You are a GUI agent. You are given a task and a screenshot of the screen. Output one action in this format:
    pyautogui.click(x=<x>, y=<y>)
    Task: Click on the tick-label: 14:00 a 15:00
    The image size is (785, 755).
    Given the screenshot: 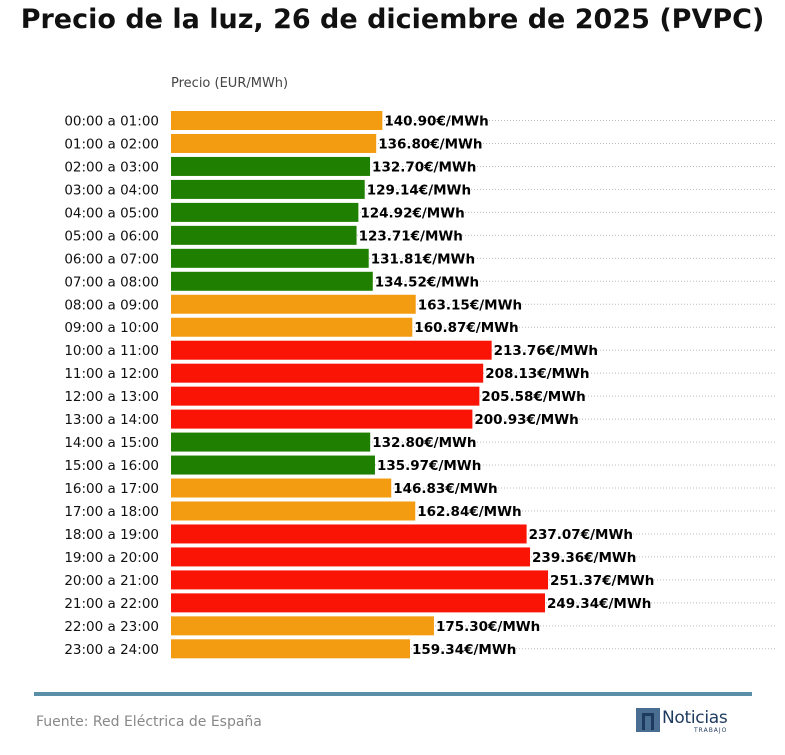 What is the action you would take?
    pyautogui.click(x=111, y=443)
    